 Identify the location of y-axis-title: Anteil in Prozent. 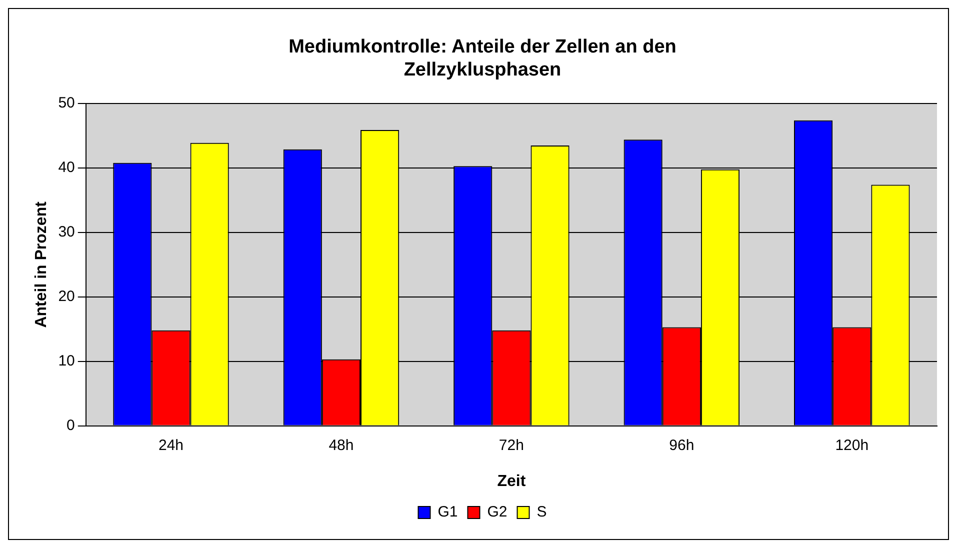
(41, 264).